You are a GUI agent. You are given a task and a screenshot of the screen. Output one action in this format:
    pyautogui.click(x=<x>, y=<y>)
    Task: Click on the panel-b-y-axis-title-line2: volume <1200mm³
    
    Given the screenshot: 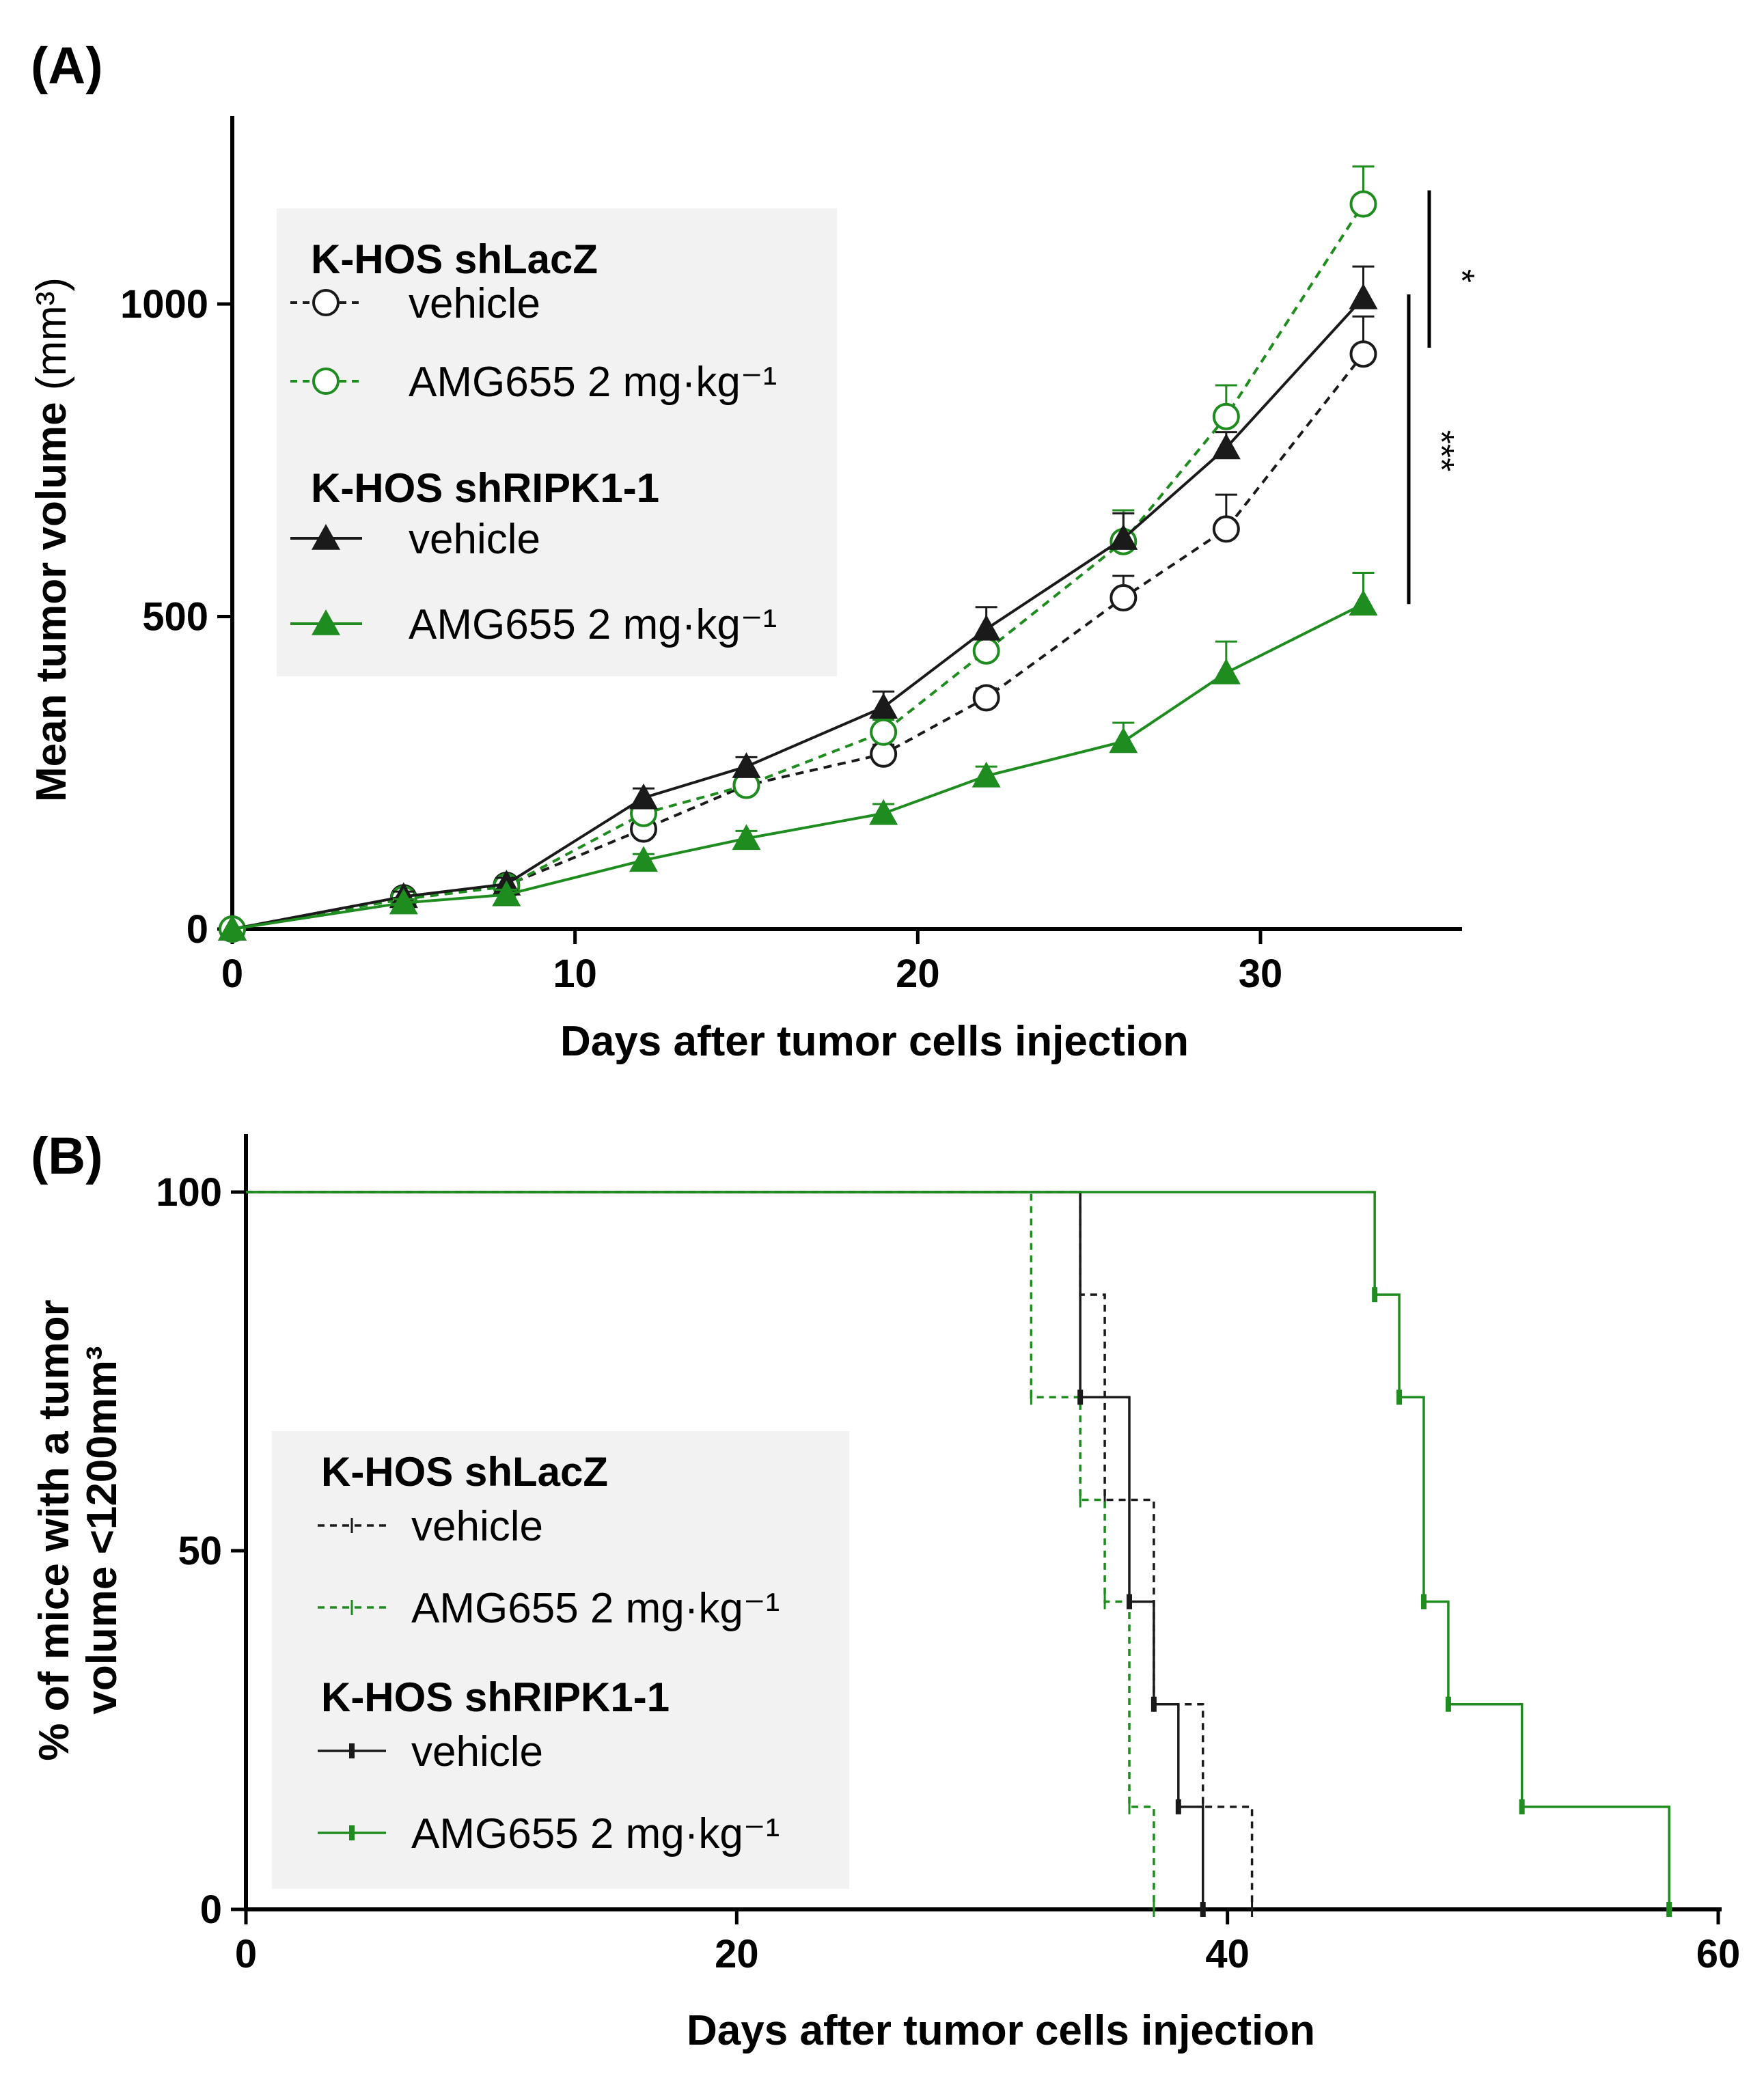 What is the action you would take?
    pyautogui.click(x=102, y=1530)
    